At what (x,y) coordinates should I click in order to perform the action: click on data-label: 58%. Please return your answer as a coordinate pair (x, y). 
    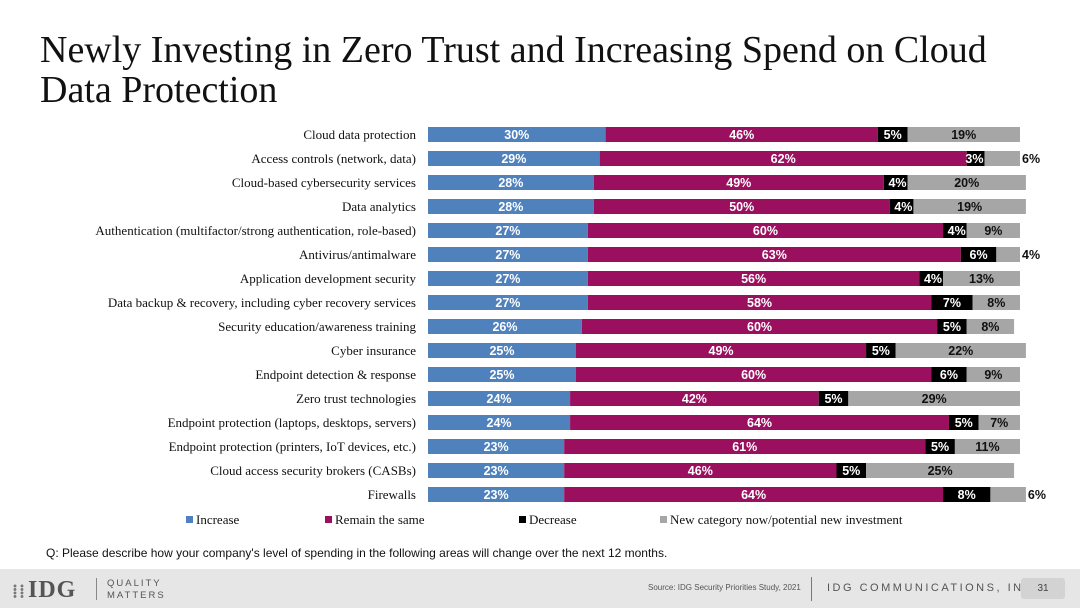
    Looking at the image, I should click on (759, 303).